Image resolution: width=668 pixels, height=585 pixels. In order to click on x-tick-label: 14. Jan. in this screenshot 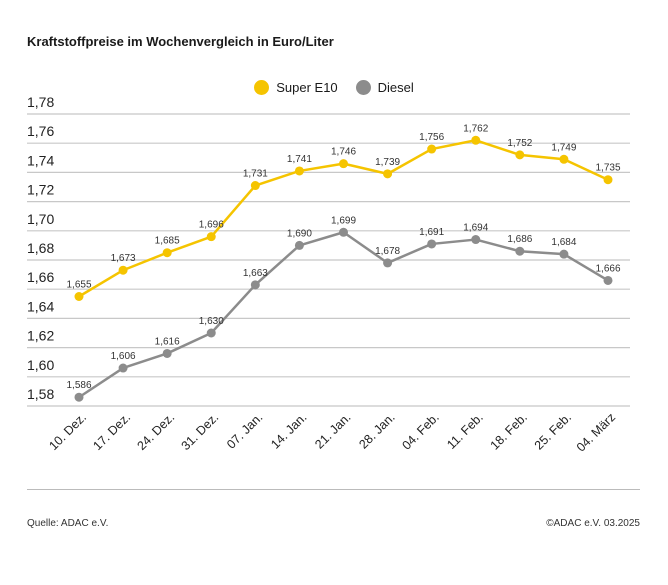, I will do `click(288, 430)`.